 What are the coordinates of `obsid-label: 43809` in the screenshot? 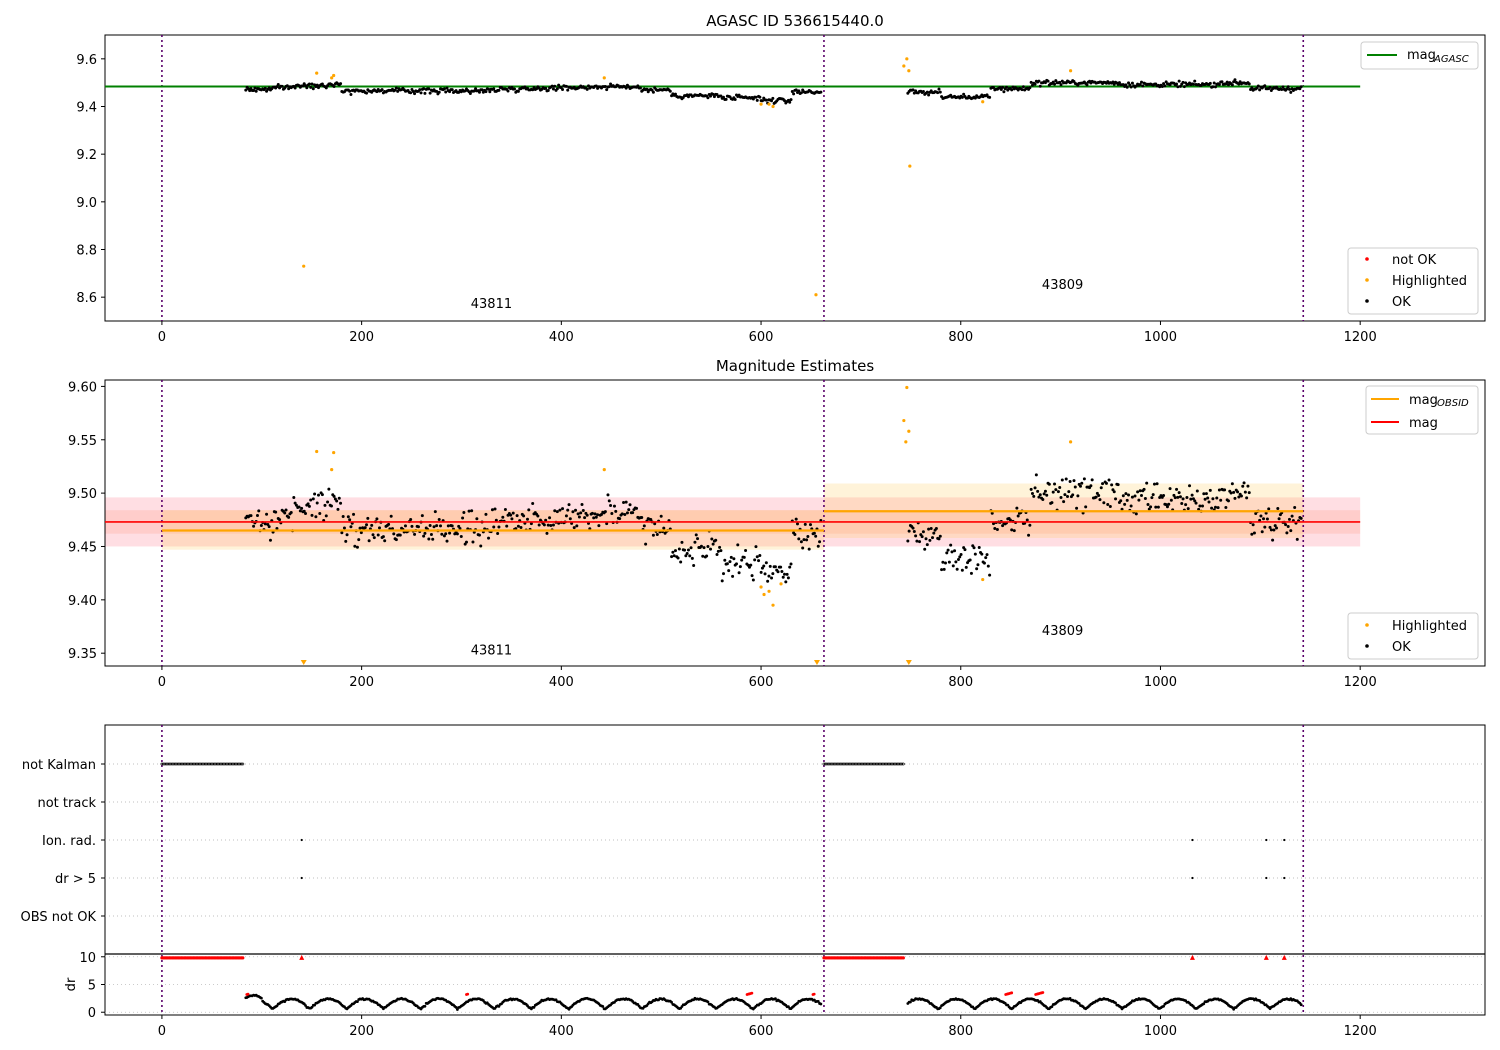 It's located at (1062, 631).